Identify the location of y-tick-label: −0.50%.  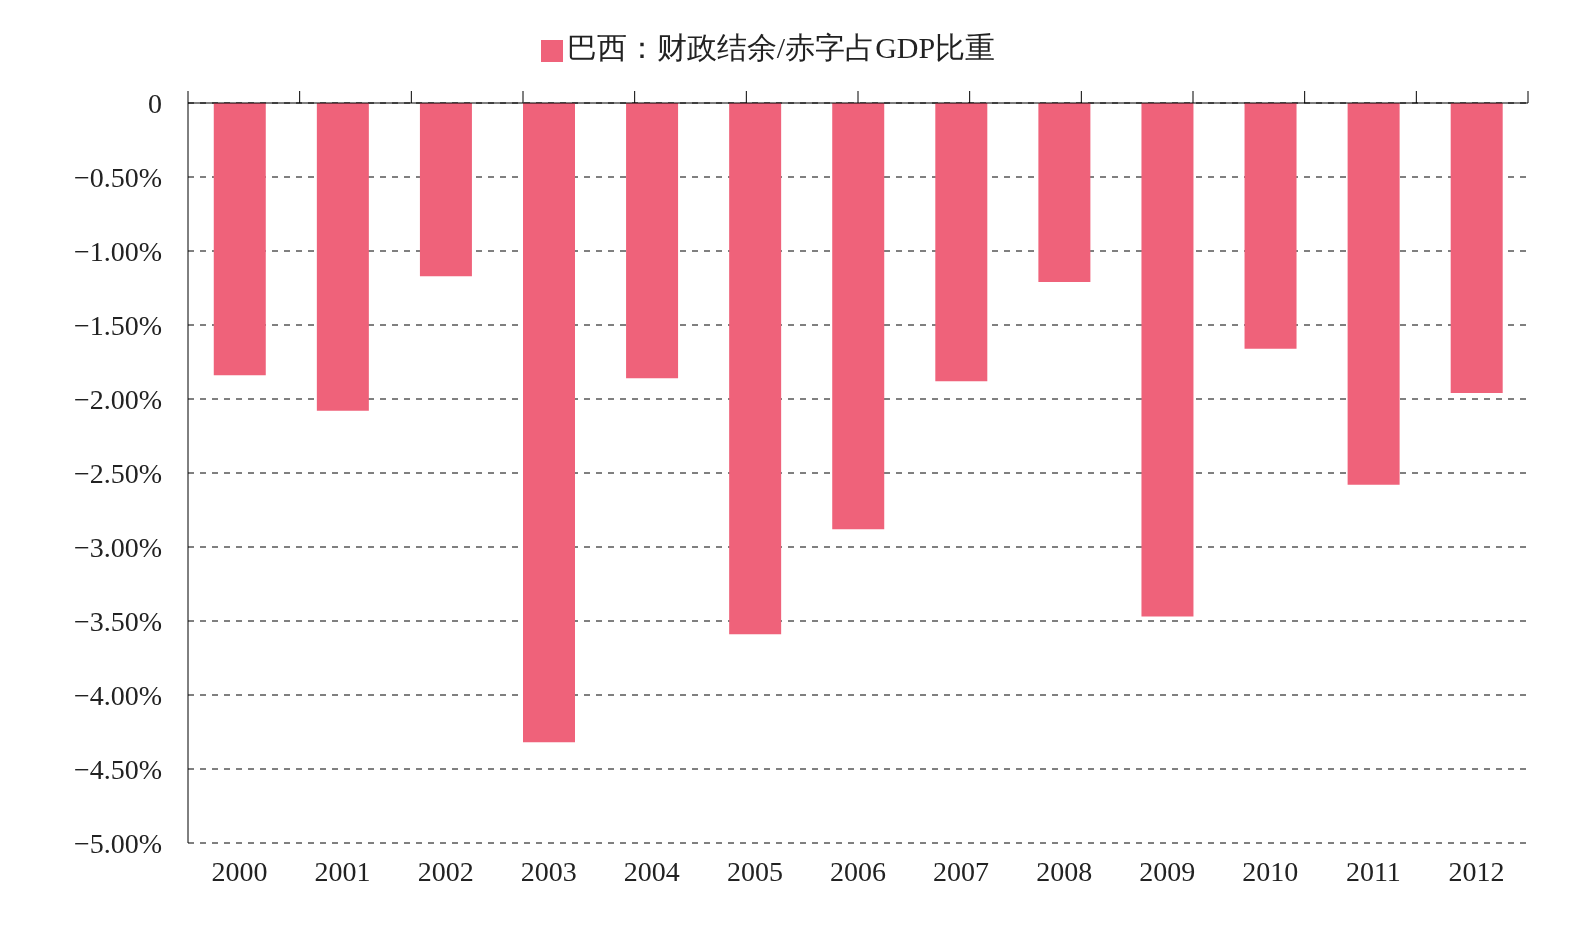
(117, 177).